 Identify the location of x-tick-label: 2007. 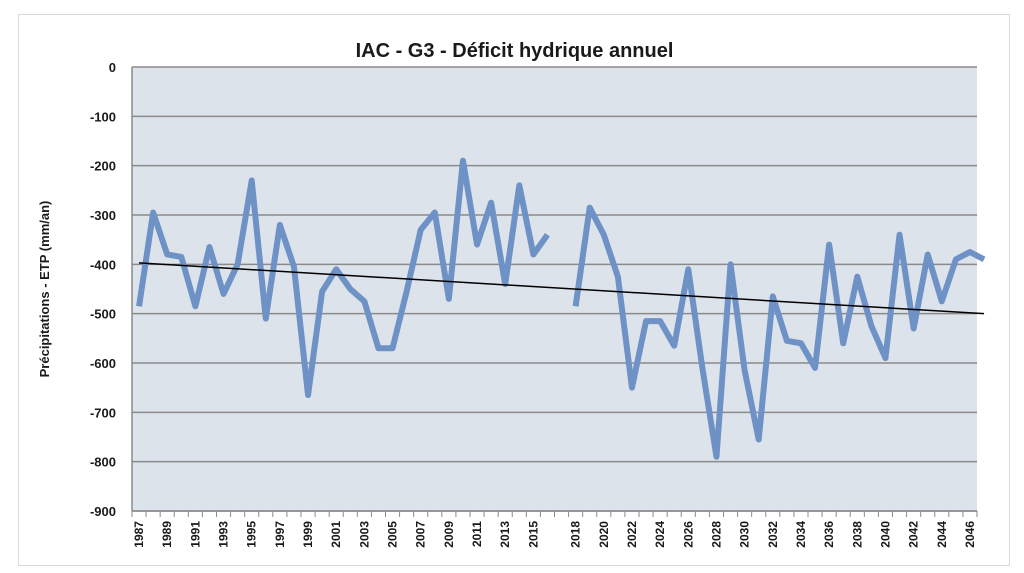
(421, 534).